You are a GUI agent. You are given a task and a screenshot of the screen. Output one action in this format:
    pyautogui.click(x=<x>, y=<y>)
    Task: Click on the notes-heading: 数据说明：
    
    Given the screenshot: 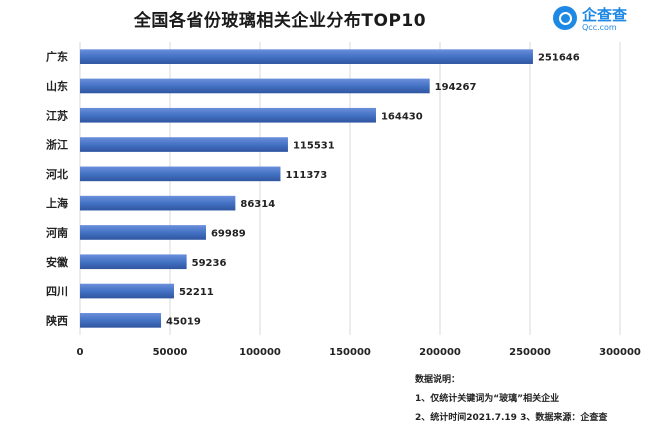 What is the action you would take?
    pyautogui.click(x=438, y=380)
    